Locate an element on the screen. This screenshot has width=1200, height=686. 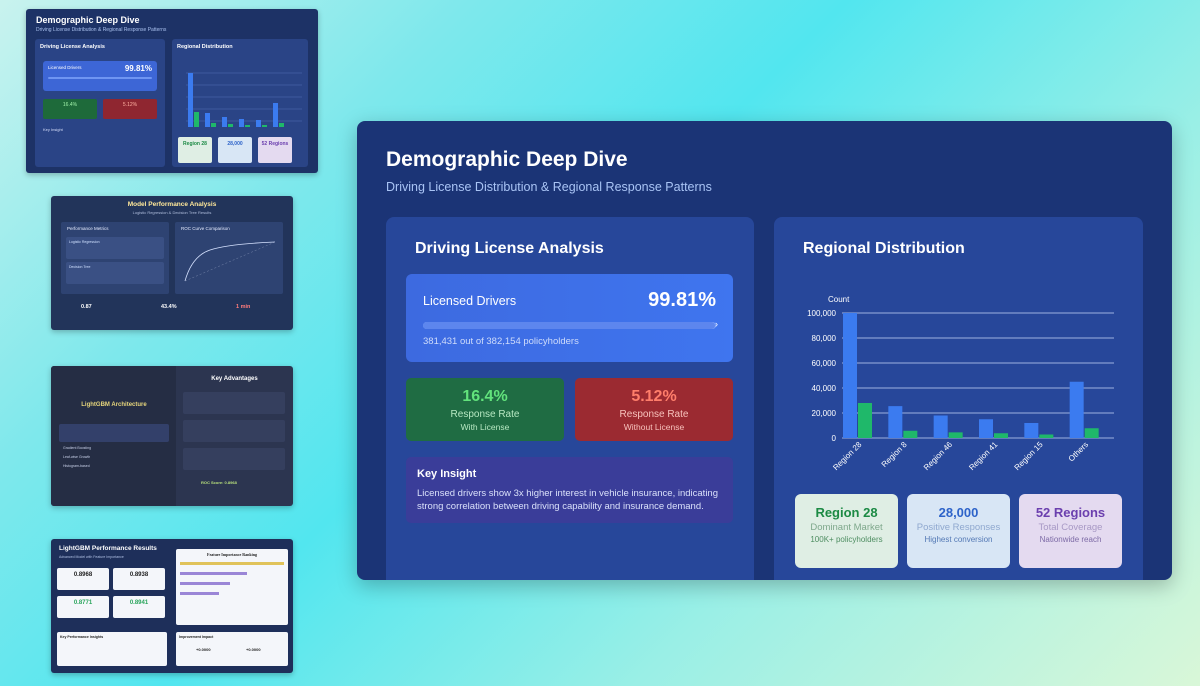
stat-value: 16.4% is located at coordinates (485, 396).